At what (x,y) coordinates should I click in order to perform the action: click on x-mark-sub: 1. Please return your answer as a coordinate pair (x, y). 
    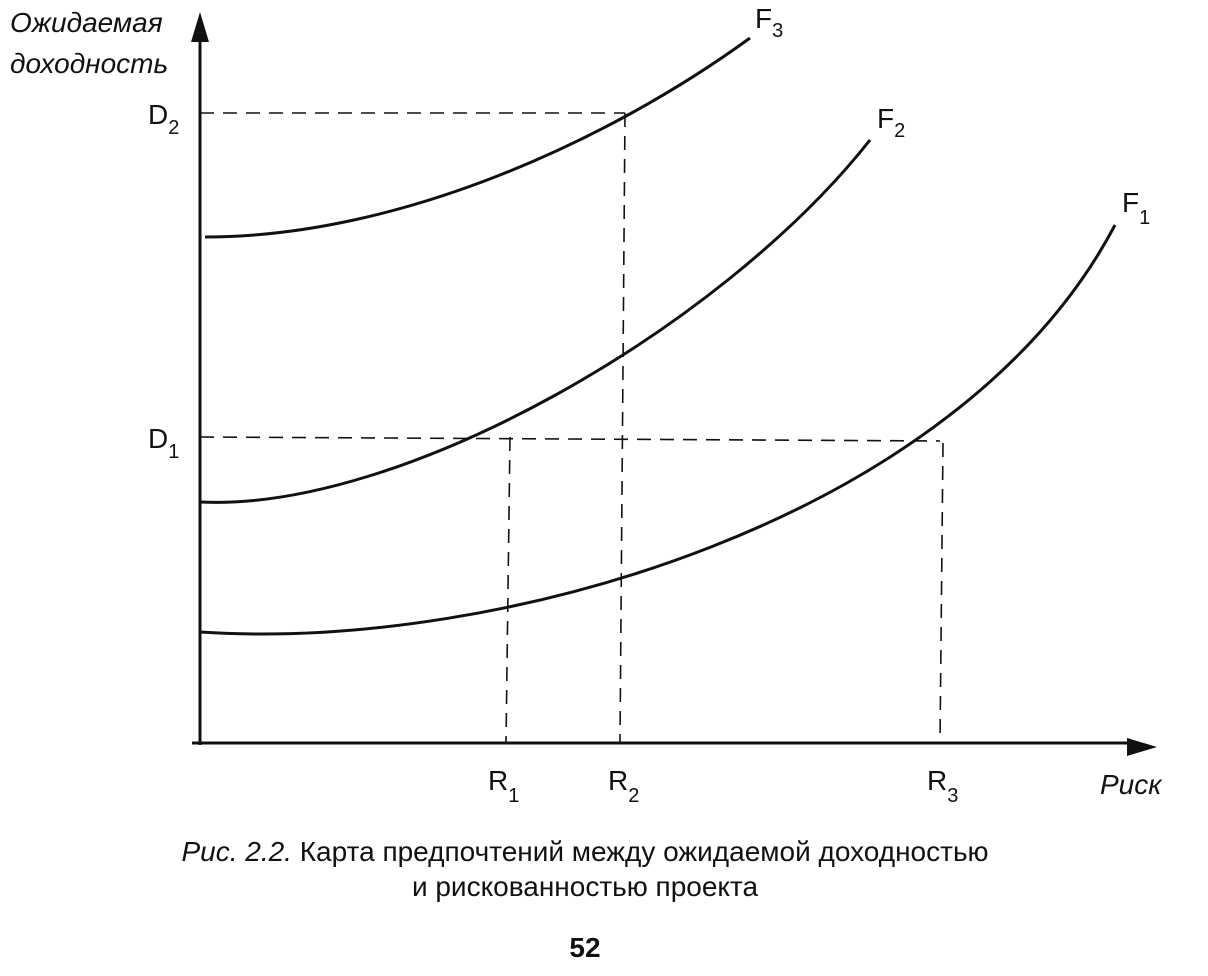
    Looking at the image, I should click on (513, 796).